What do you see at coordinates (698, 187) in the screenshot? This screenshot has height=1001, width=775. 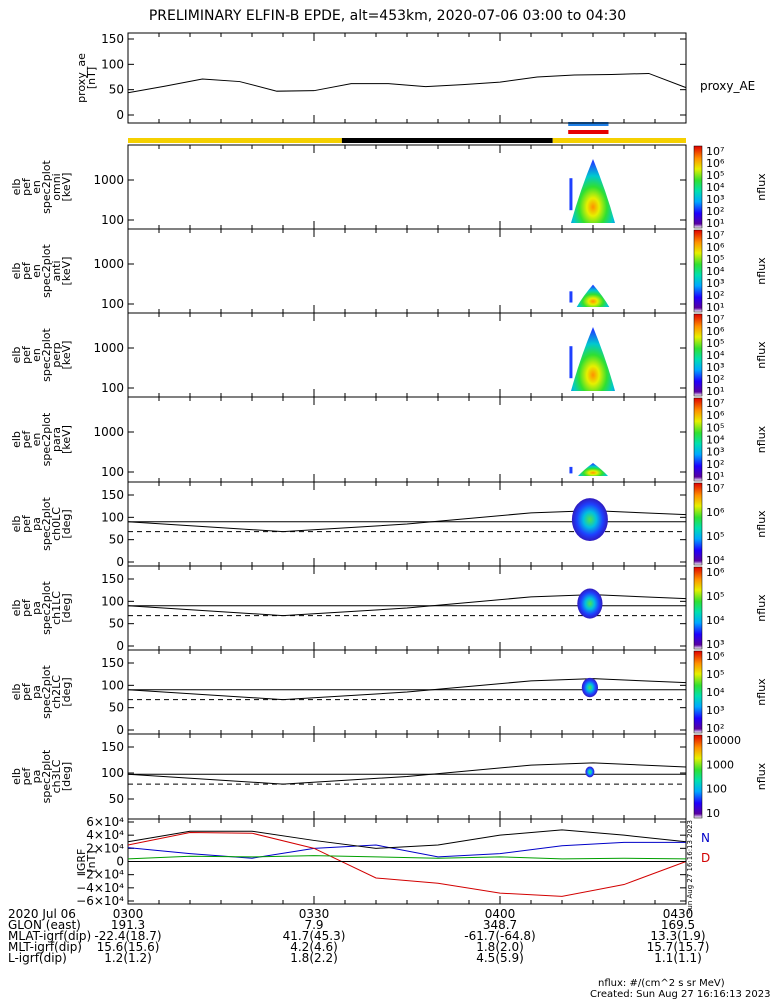 I see `colorbar-en_omni` at bounding box center [698, 187].